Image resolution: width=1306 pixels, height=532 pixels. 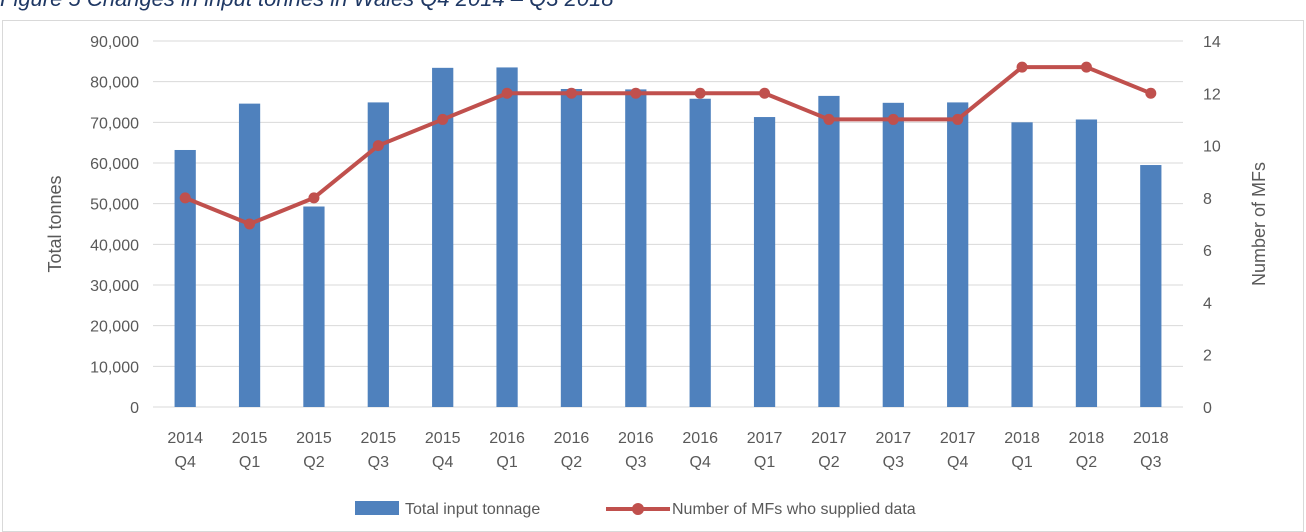 What do you see at coordinates (1207, 356) in the screenshot?
I see `y-tick-label-right: 2` at bounding box center [1207, 356].